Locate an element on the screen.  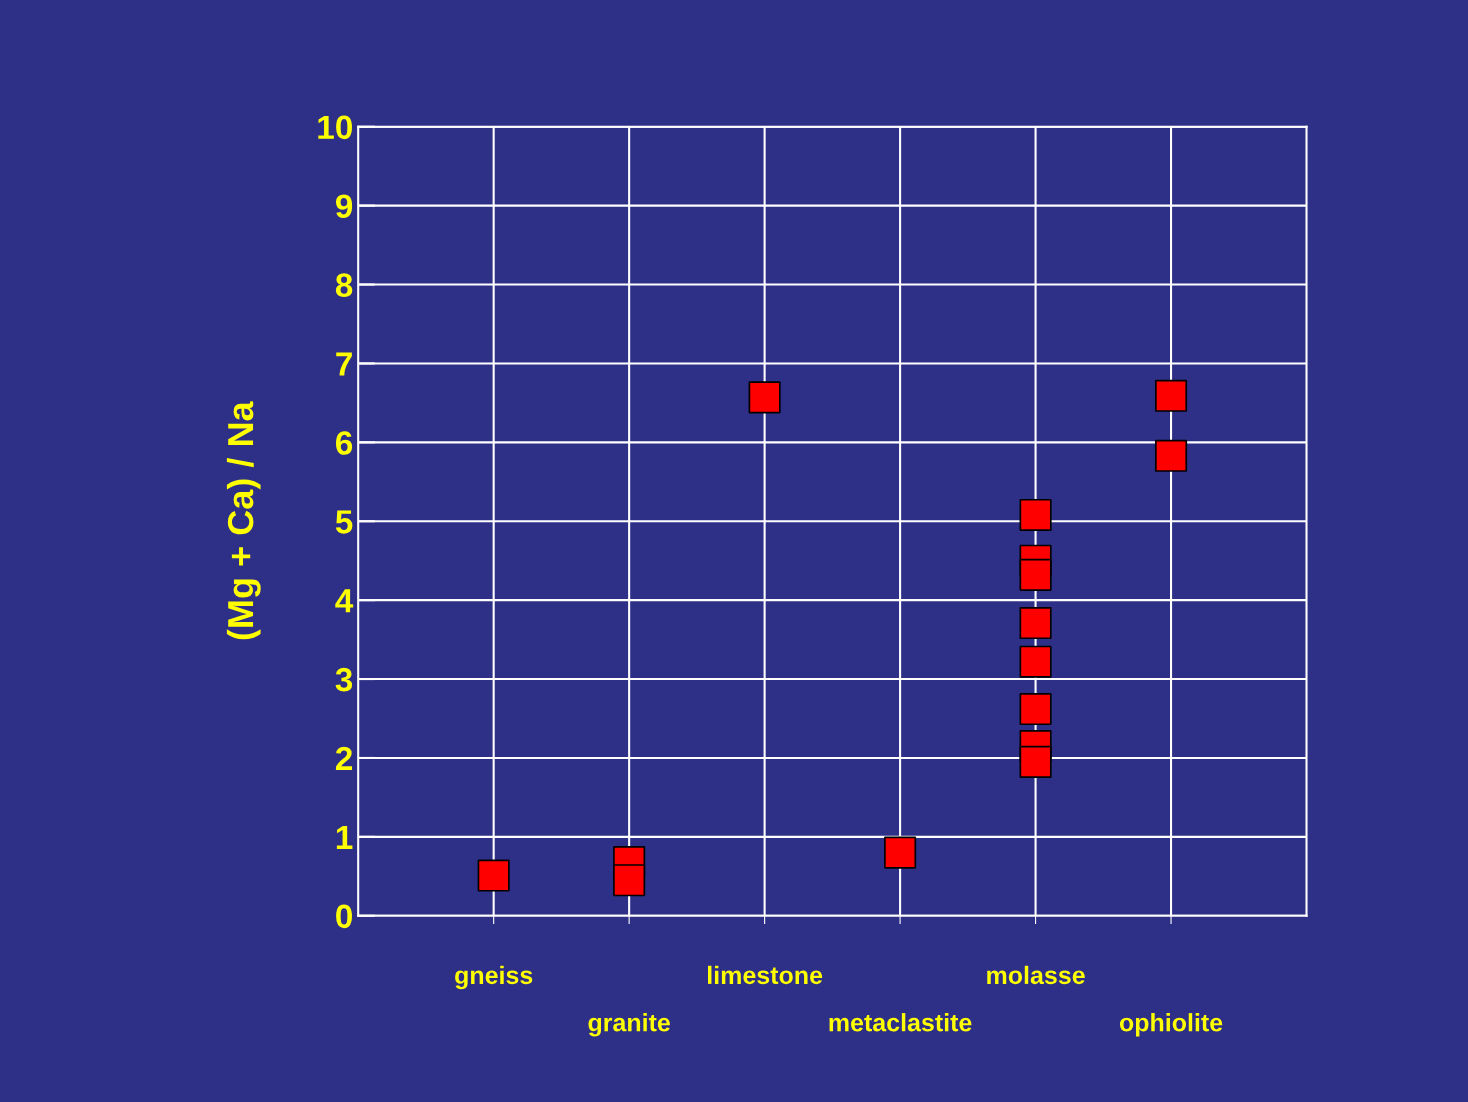
x-tick-label: ophiolite is located at coordinates (1171, 1025).